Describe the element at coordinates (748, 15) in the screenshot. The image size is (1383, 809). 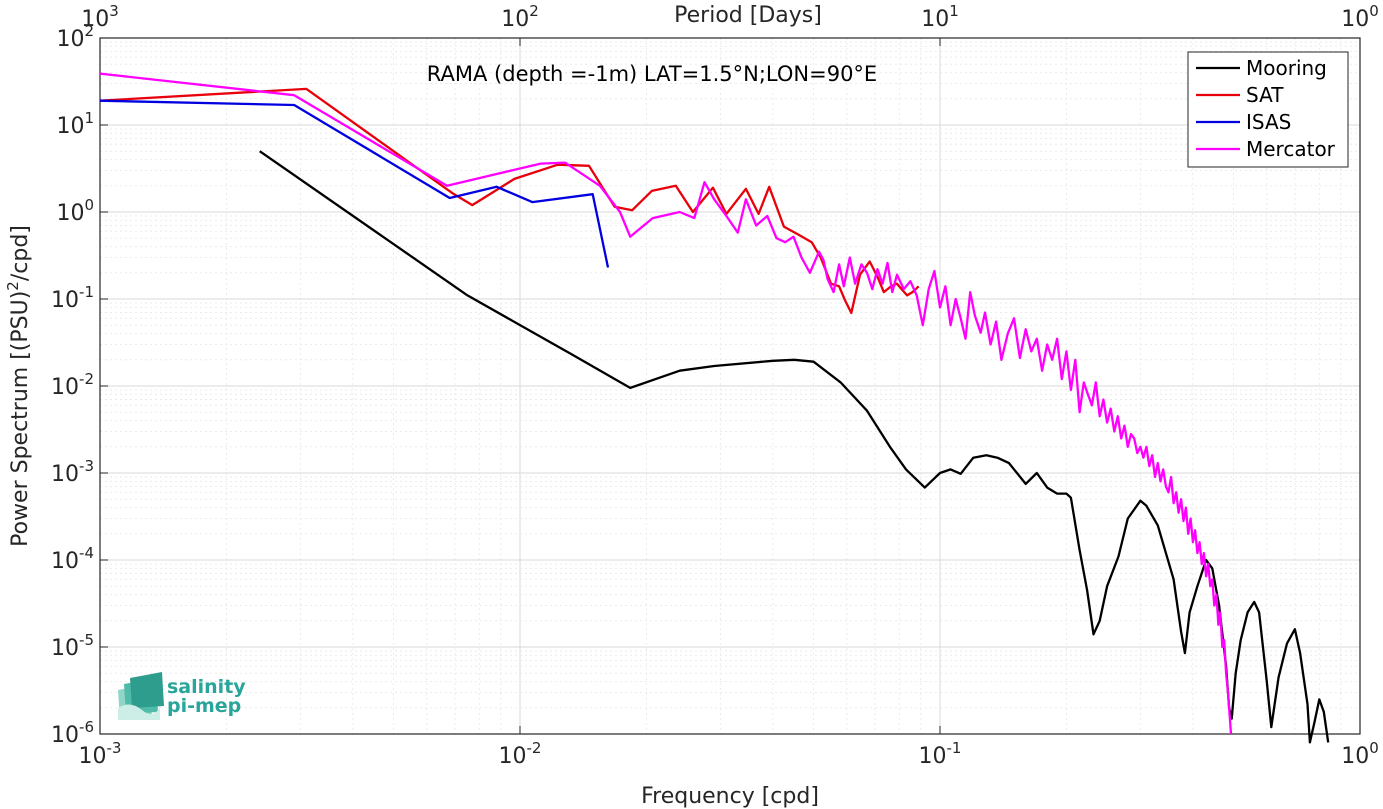
I see `top-axis-label: Period [Days]` at that location.